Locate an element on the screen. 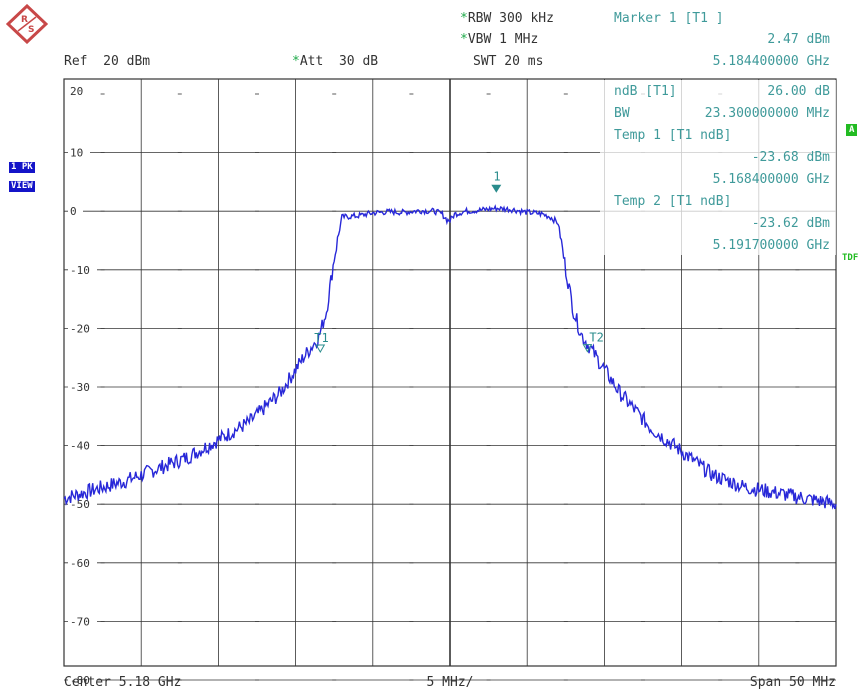  y-tick-label: -20 is located at coordinates (80, 328).